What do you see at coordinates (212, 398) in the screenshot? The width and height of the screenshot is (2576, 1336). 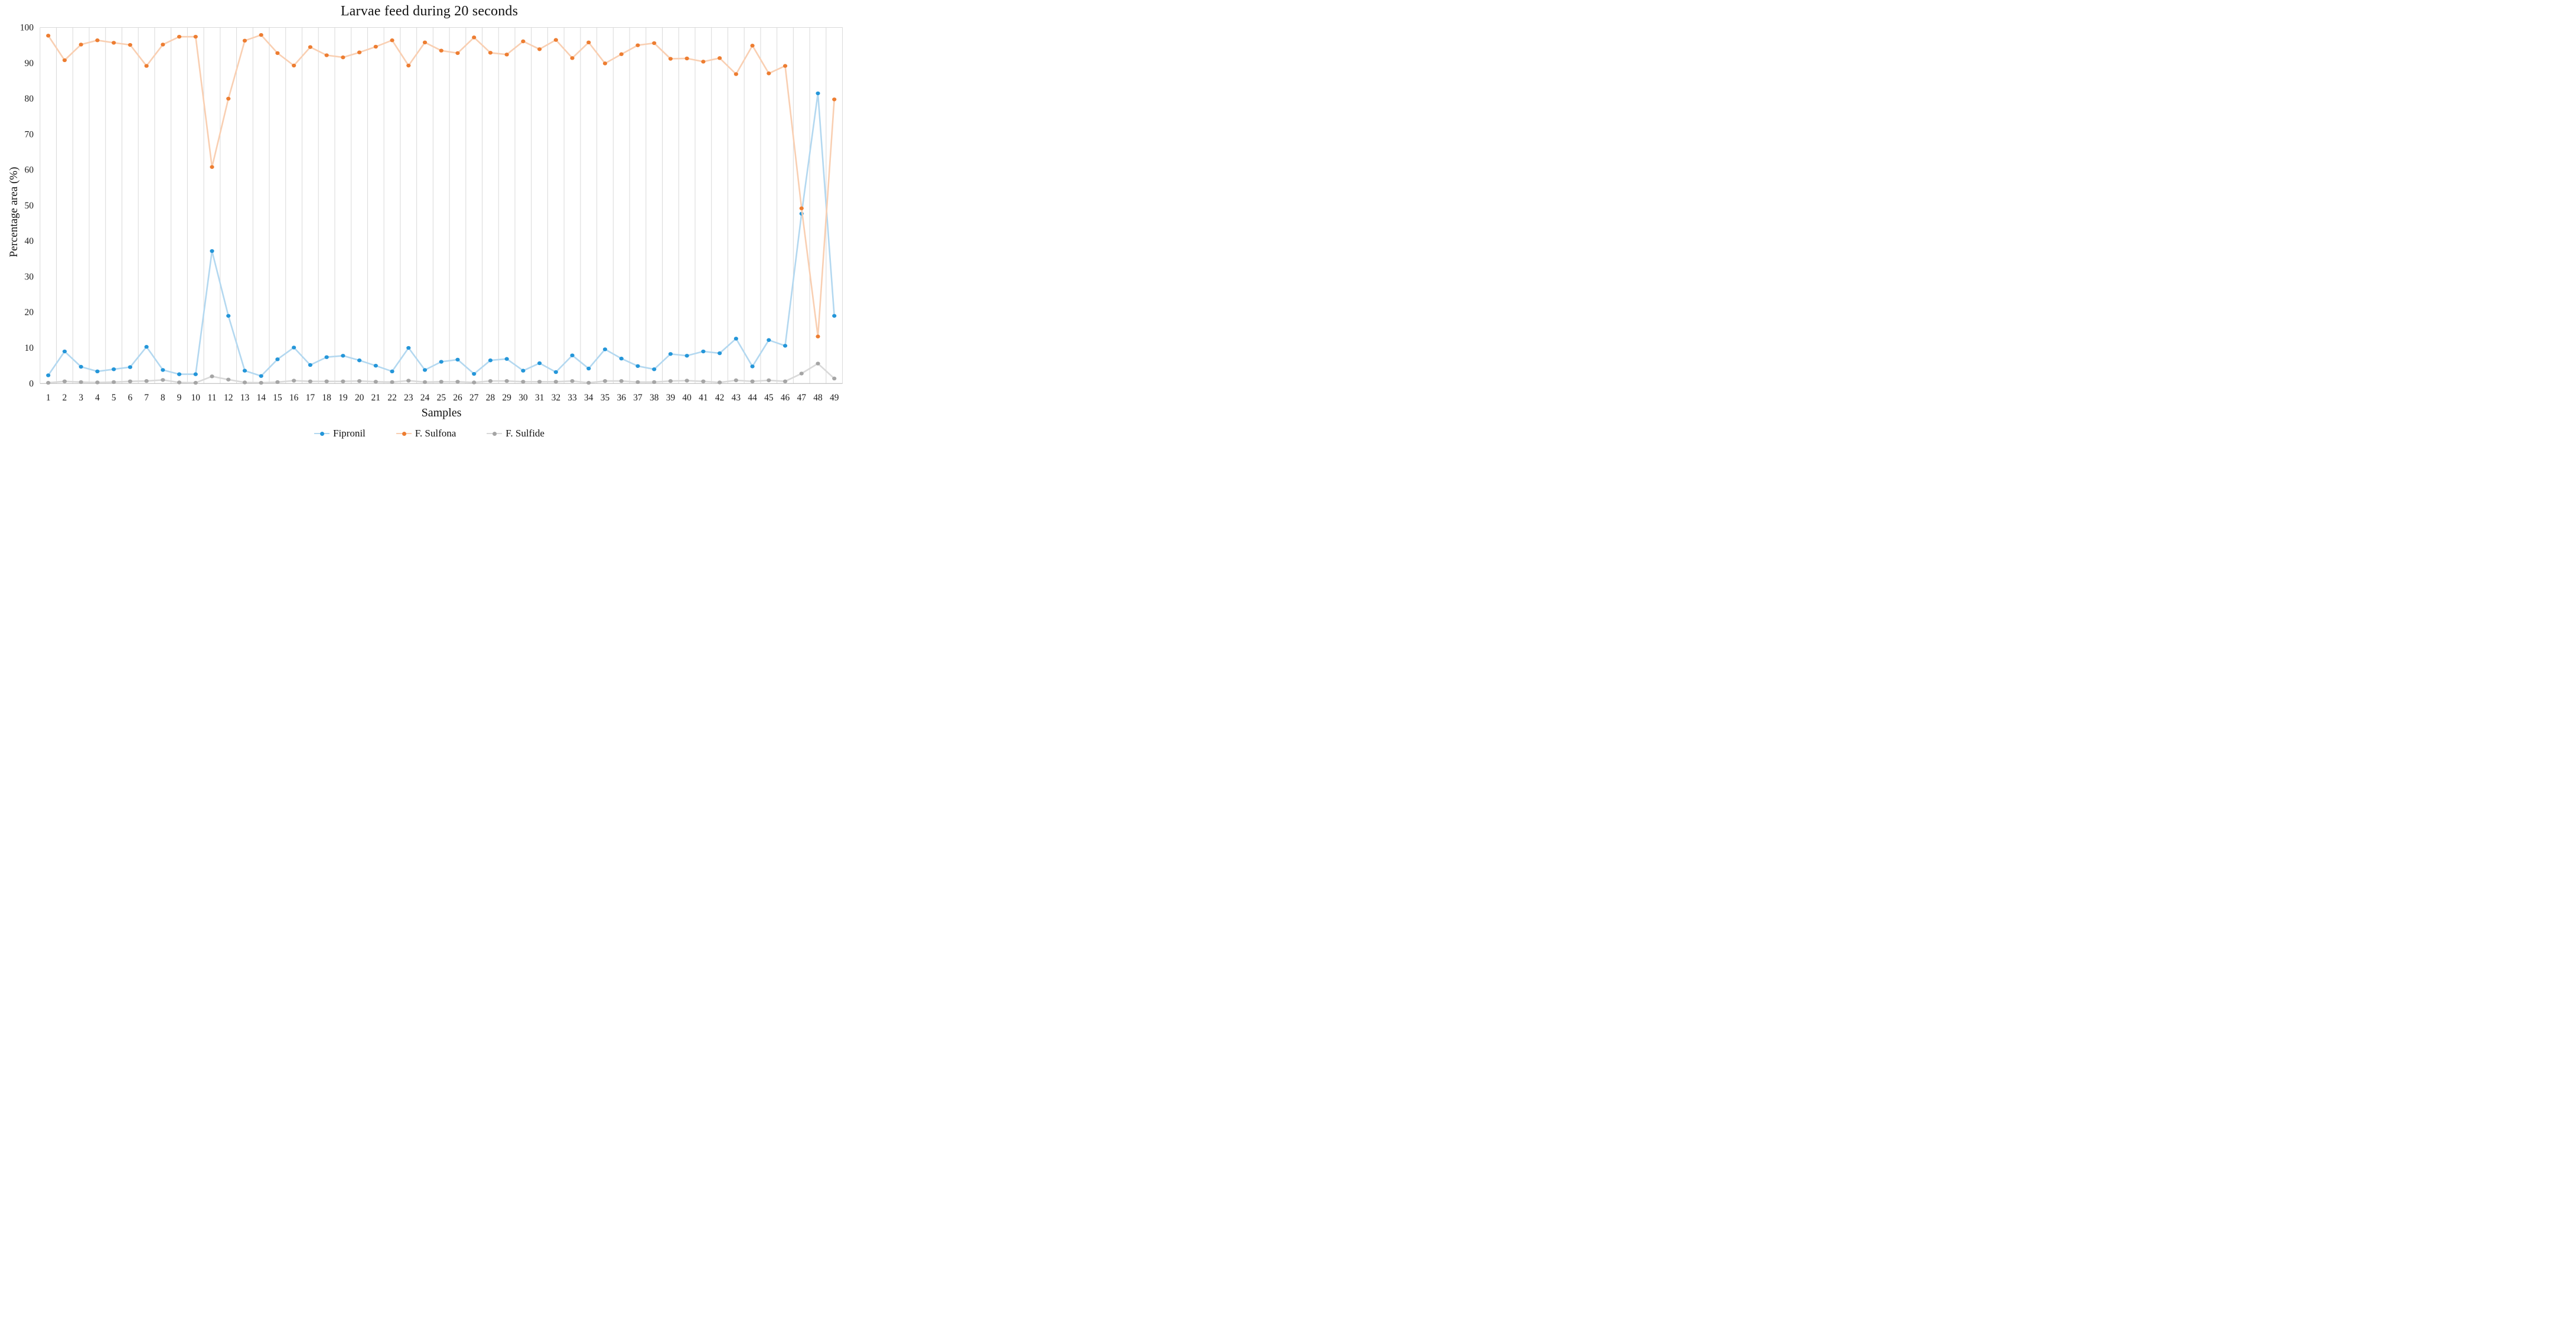 I see `svg-text: 11` at bounding box center [212, 398].